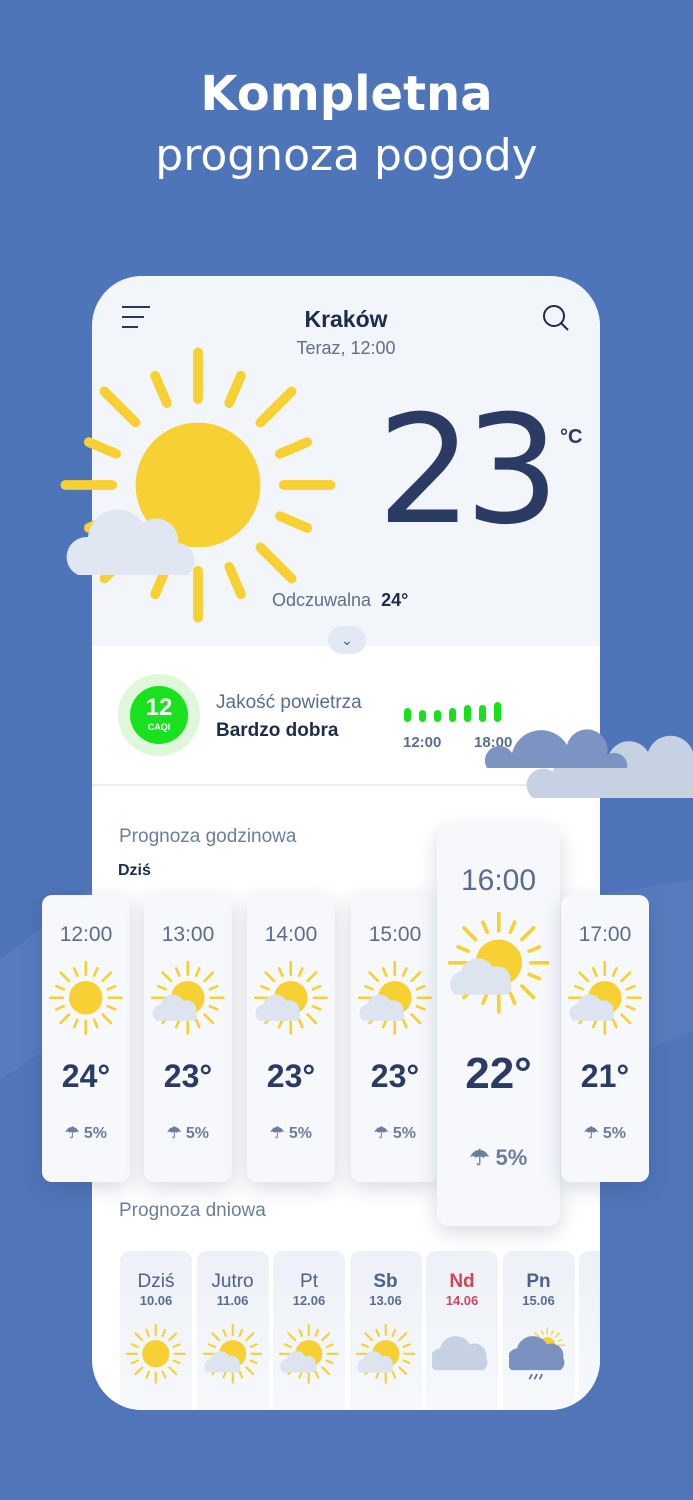 The width and height of the screenshot is (693, 1500). I want to click on daily-card-partial, so click(589, 1330).